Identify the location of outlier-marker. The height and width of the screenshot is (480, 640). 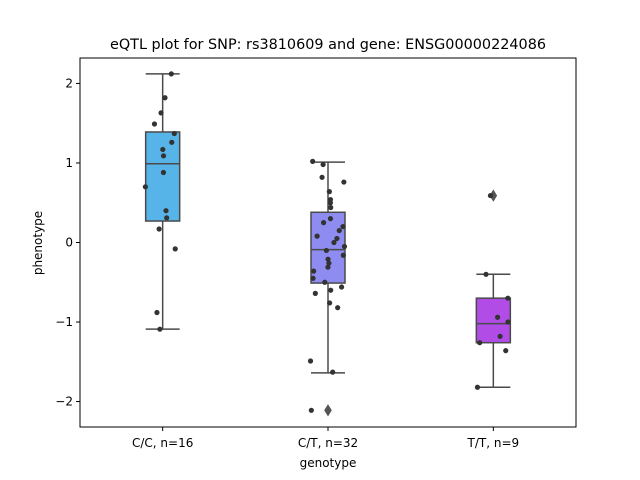
(328, 410).